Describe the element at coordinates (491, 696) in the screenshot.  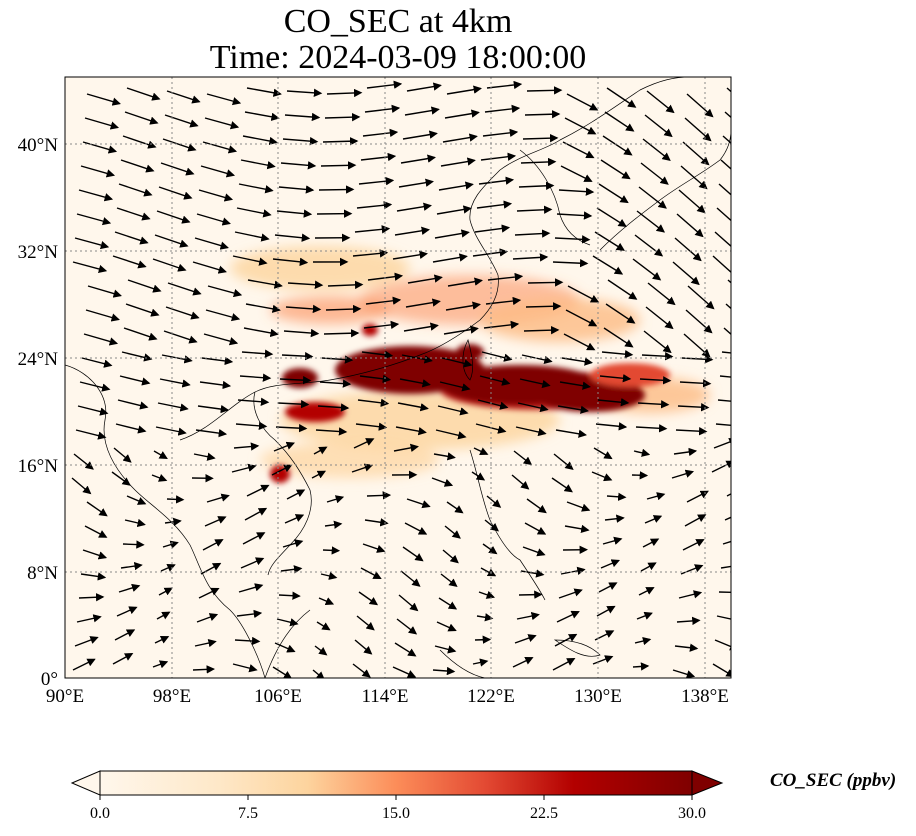
I see `lon-tick-122: 122°E` at that location.